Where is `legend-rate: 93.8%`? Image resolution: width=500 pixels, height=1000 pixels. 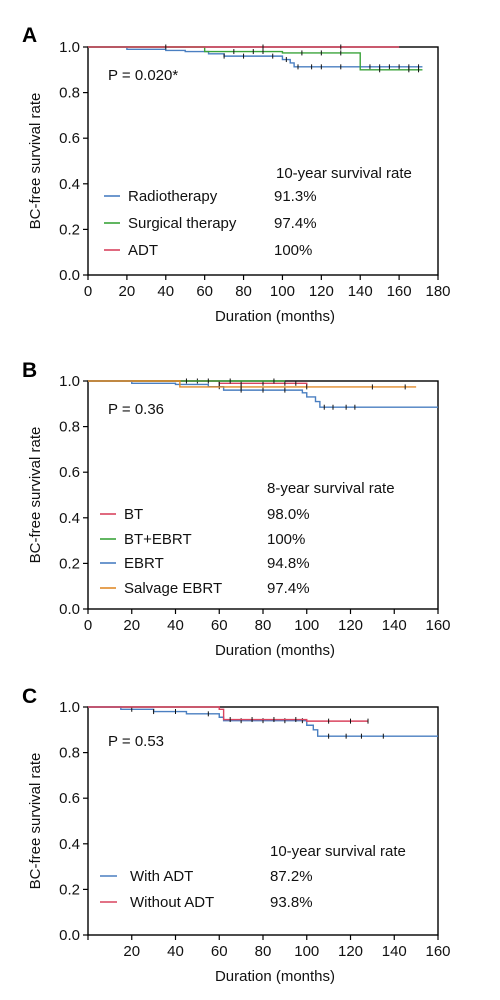 legend-rate: 93.8% is located at coordinates (291, 902).